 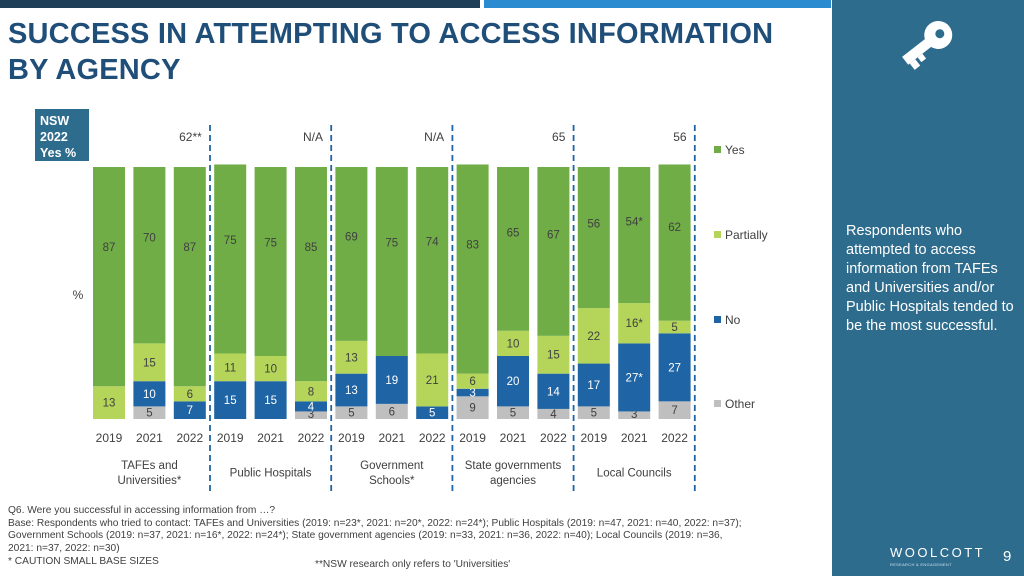 I want to click on category-label-line1: TAFEs and, so click(x=149, y=466).